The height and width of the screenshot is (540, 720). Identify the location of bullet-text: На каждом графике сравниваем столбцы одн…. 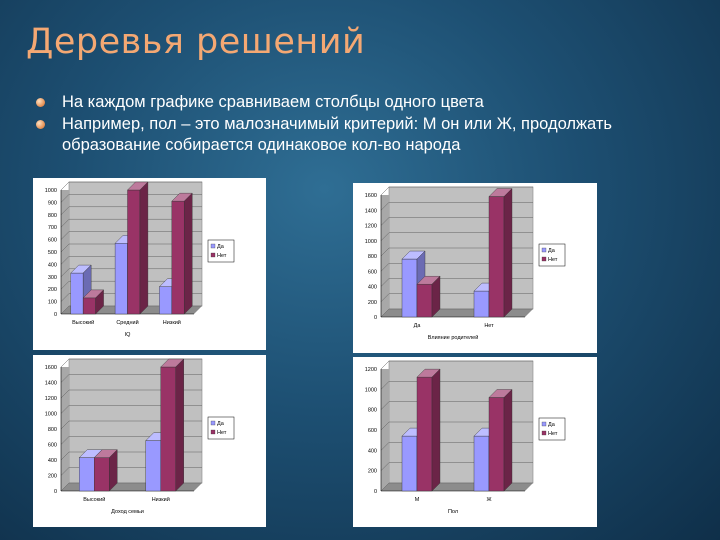
(273, 102).